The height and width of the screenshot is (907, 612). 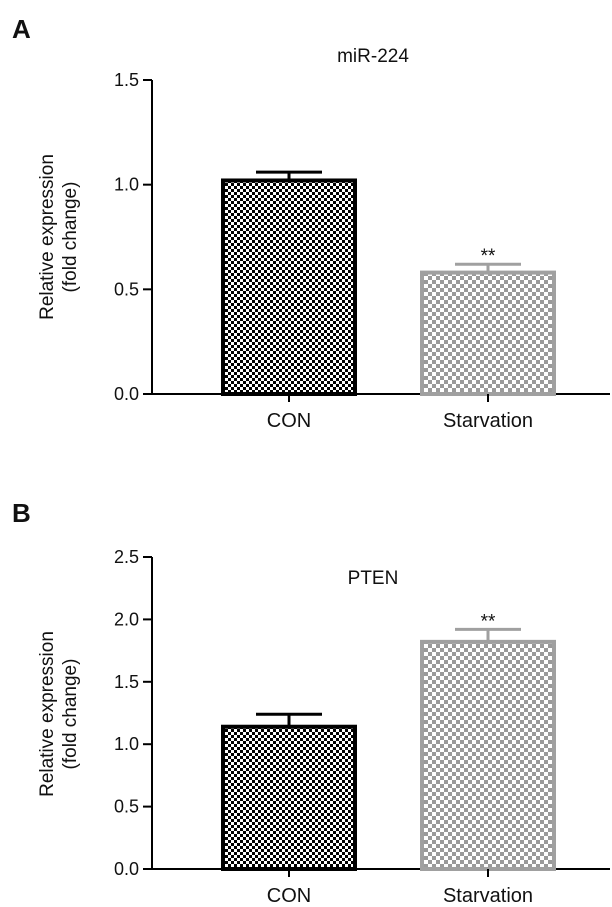 What do you see at coordinates (47, 237) in the screenshot?
I see `y-axis-label-a-line1: Relative expression` at bounding box center [47, 237].